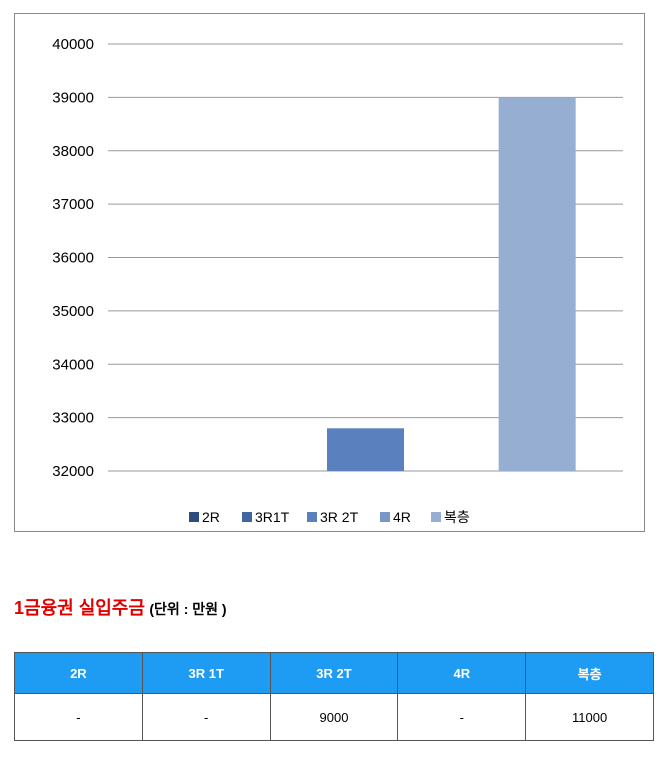 This screenshot has width=669, height=769. What do you see at coordinates (78, 673) in the screenshot?
I see `header-2r: 2R` at bounding box center [78, 673].